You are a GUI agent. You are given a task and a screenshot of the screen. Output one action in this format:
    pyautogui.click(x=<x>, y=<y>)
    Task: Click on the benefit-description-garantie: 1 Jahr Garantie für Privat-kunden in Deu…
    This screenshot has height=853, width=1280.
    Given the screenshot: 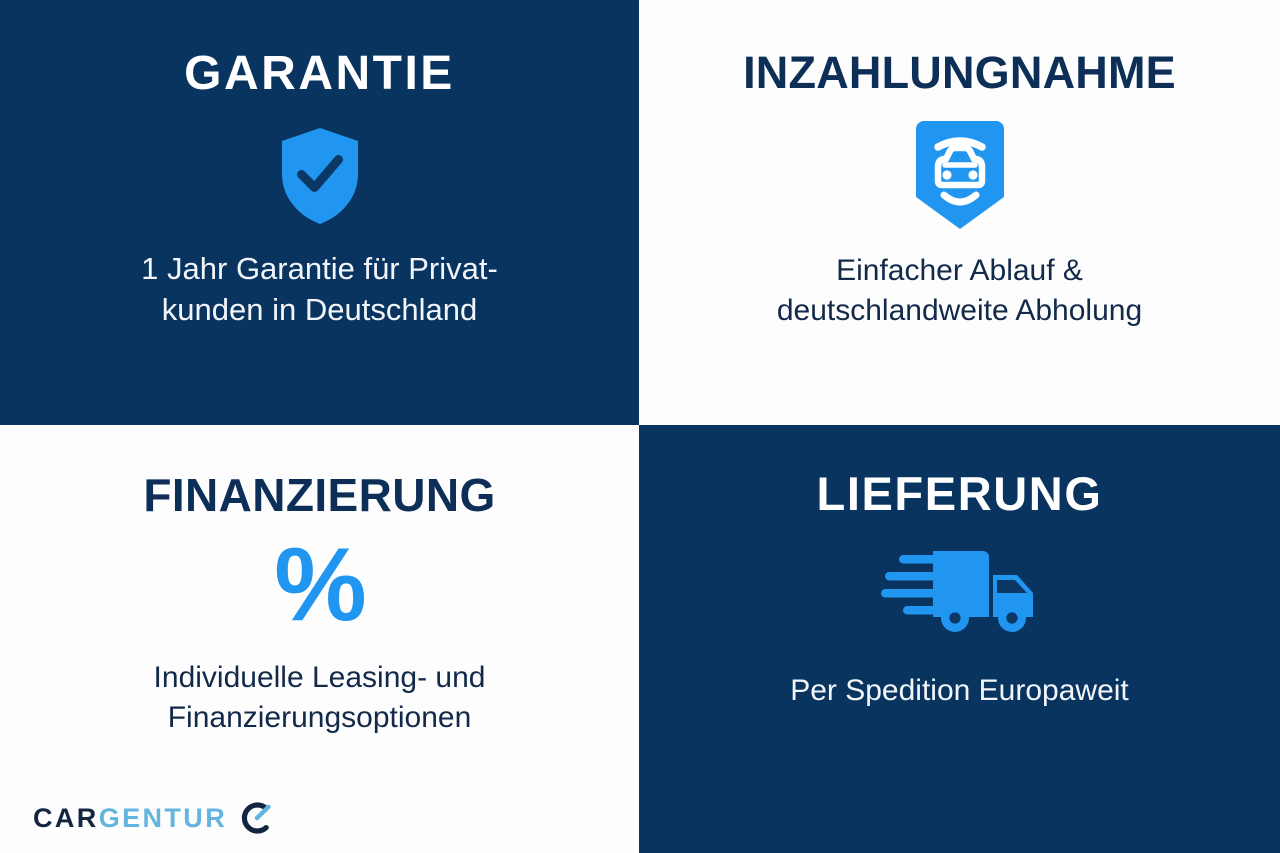 What is the action you would take?
    pyautogui.click(x=319, y=289)
    